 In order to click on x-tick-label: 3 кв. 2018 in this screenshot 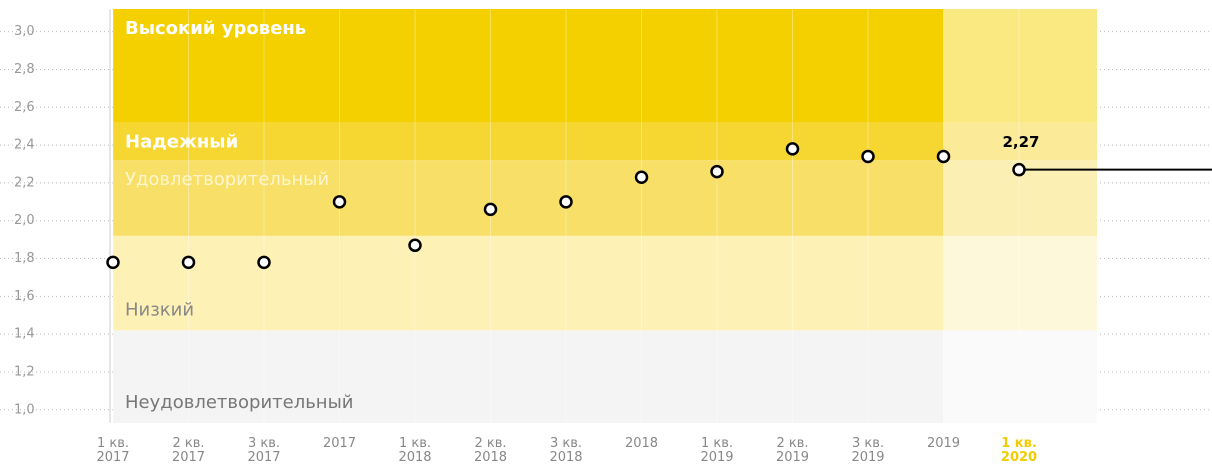, I will do `click(565, 450)`.